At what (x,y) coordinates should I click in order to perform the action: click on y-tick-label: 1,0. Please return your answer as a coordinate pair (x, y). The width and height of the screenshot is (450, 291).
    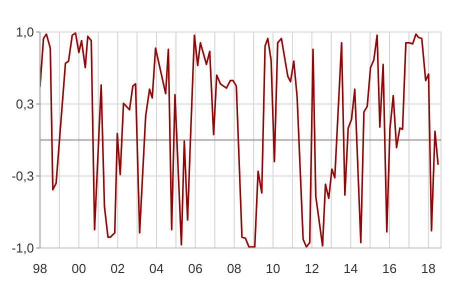
    Looking at the image, I should click on (25, 32).